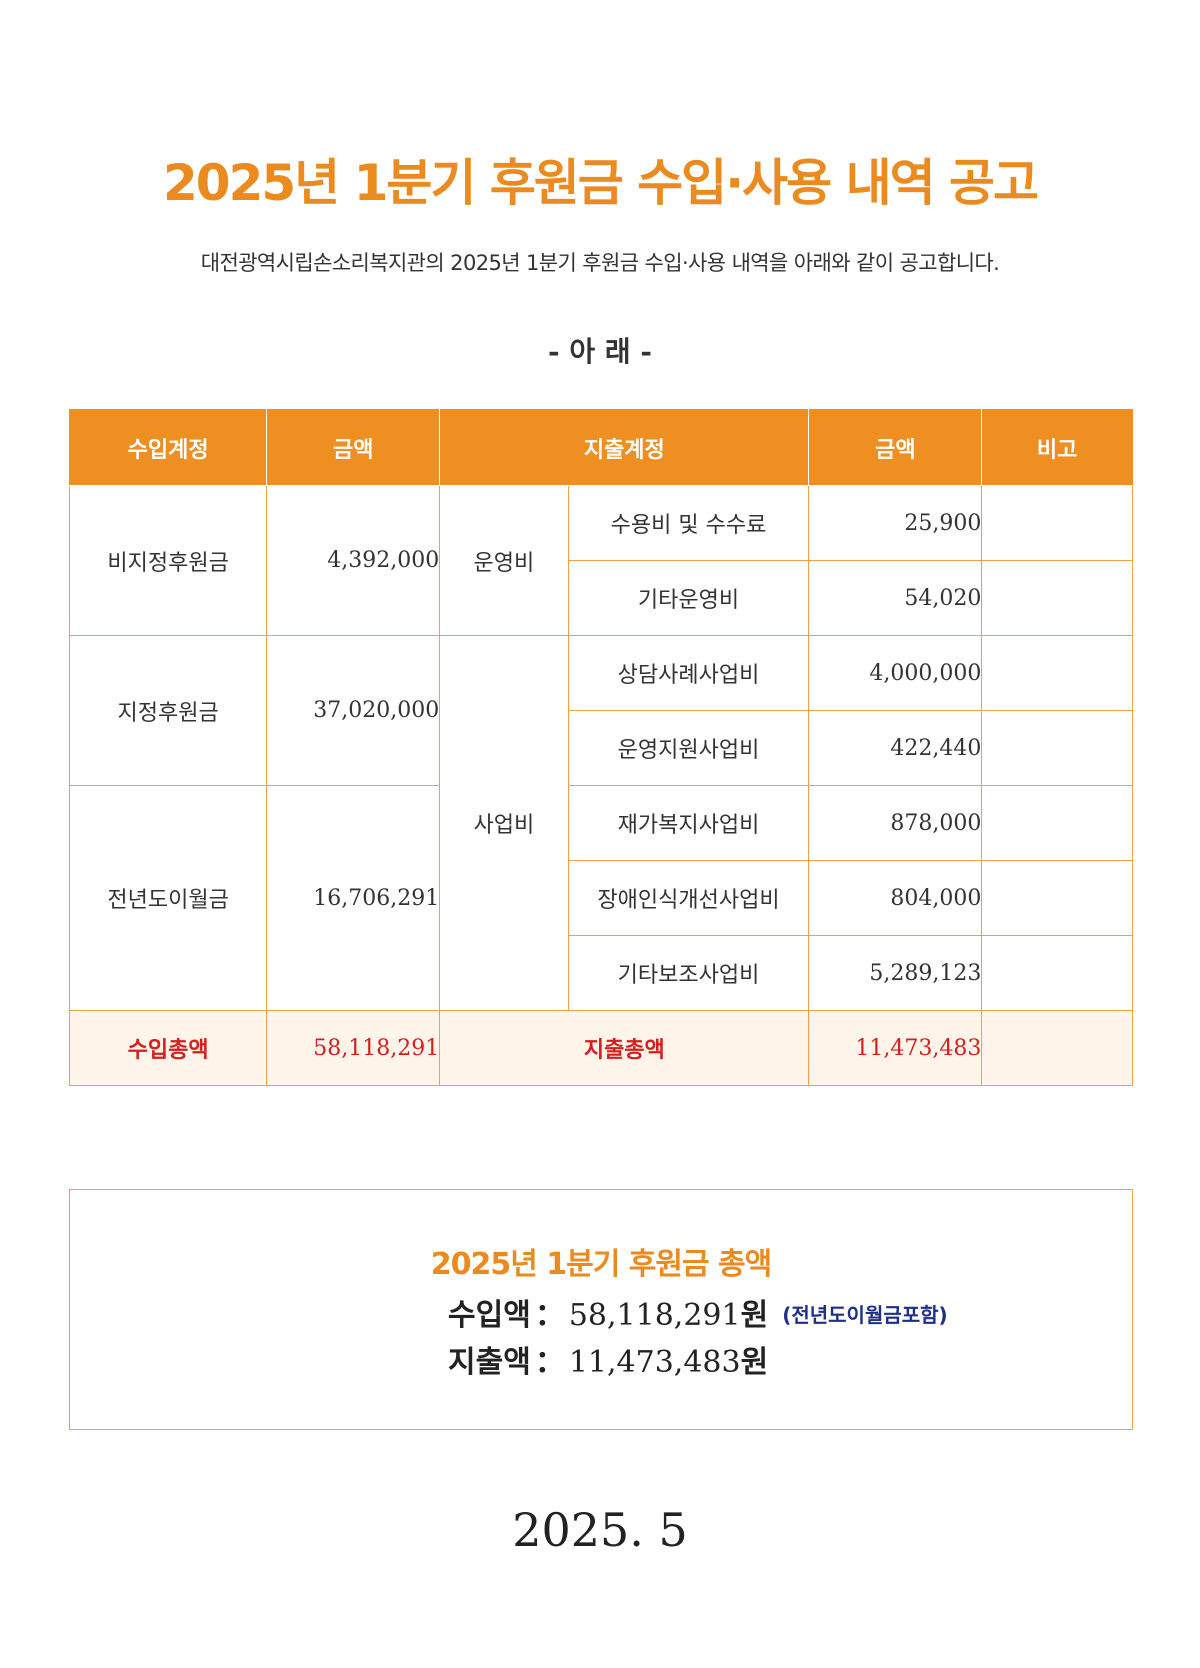 The image size is (1200, 1668). I want to click on expense-amount-cell: 54,020, so click(895, 598).